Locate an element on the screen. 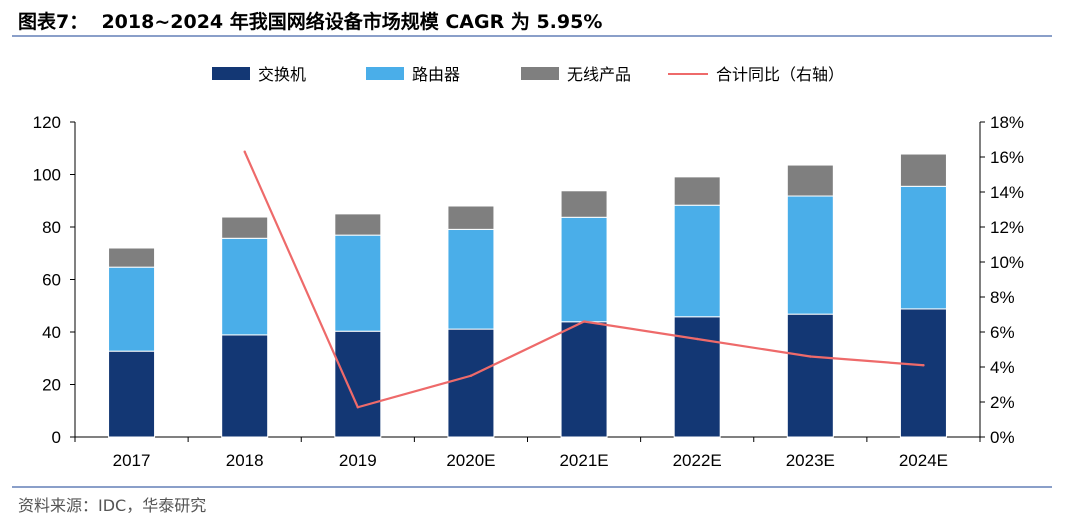 The width and height of the screenshot is (1080, 525). left-tick-label: 80 is located at coordinates (51, 227).